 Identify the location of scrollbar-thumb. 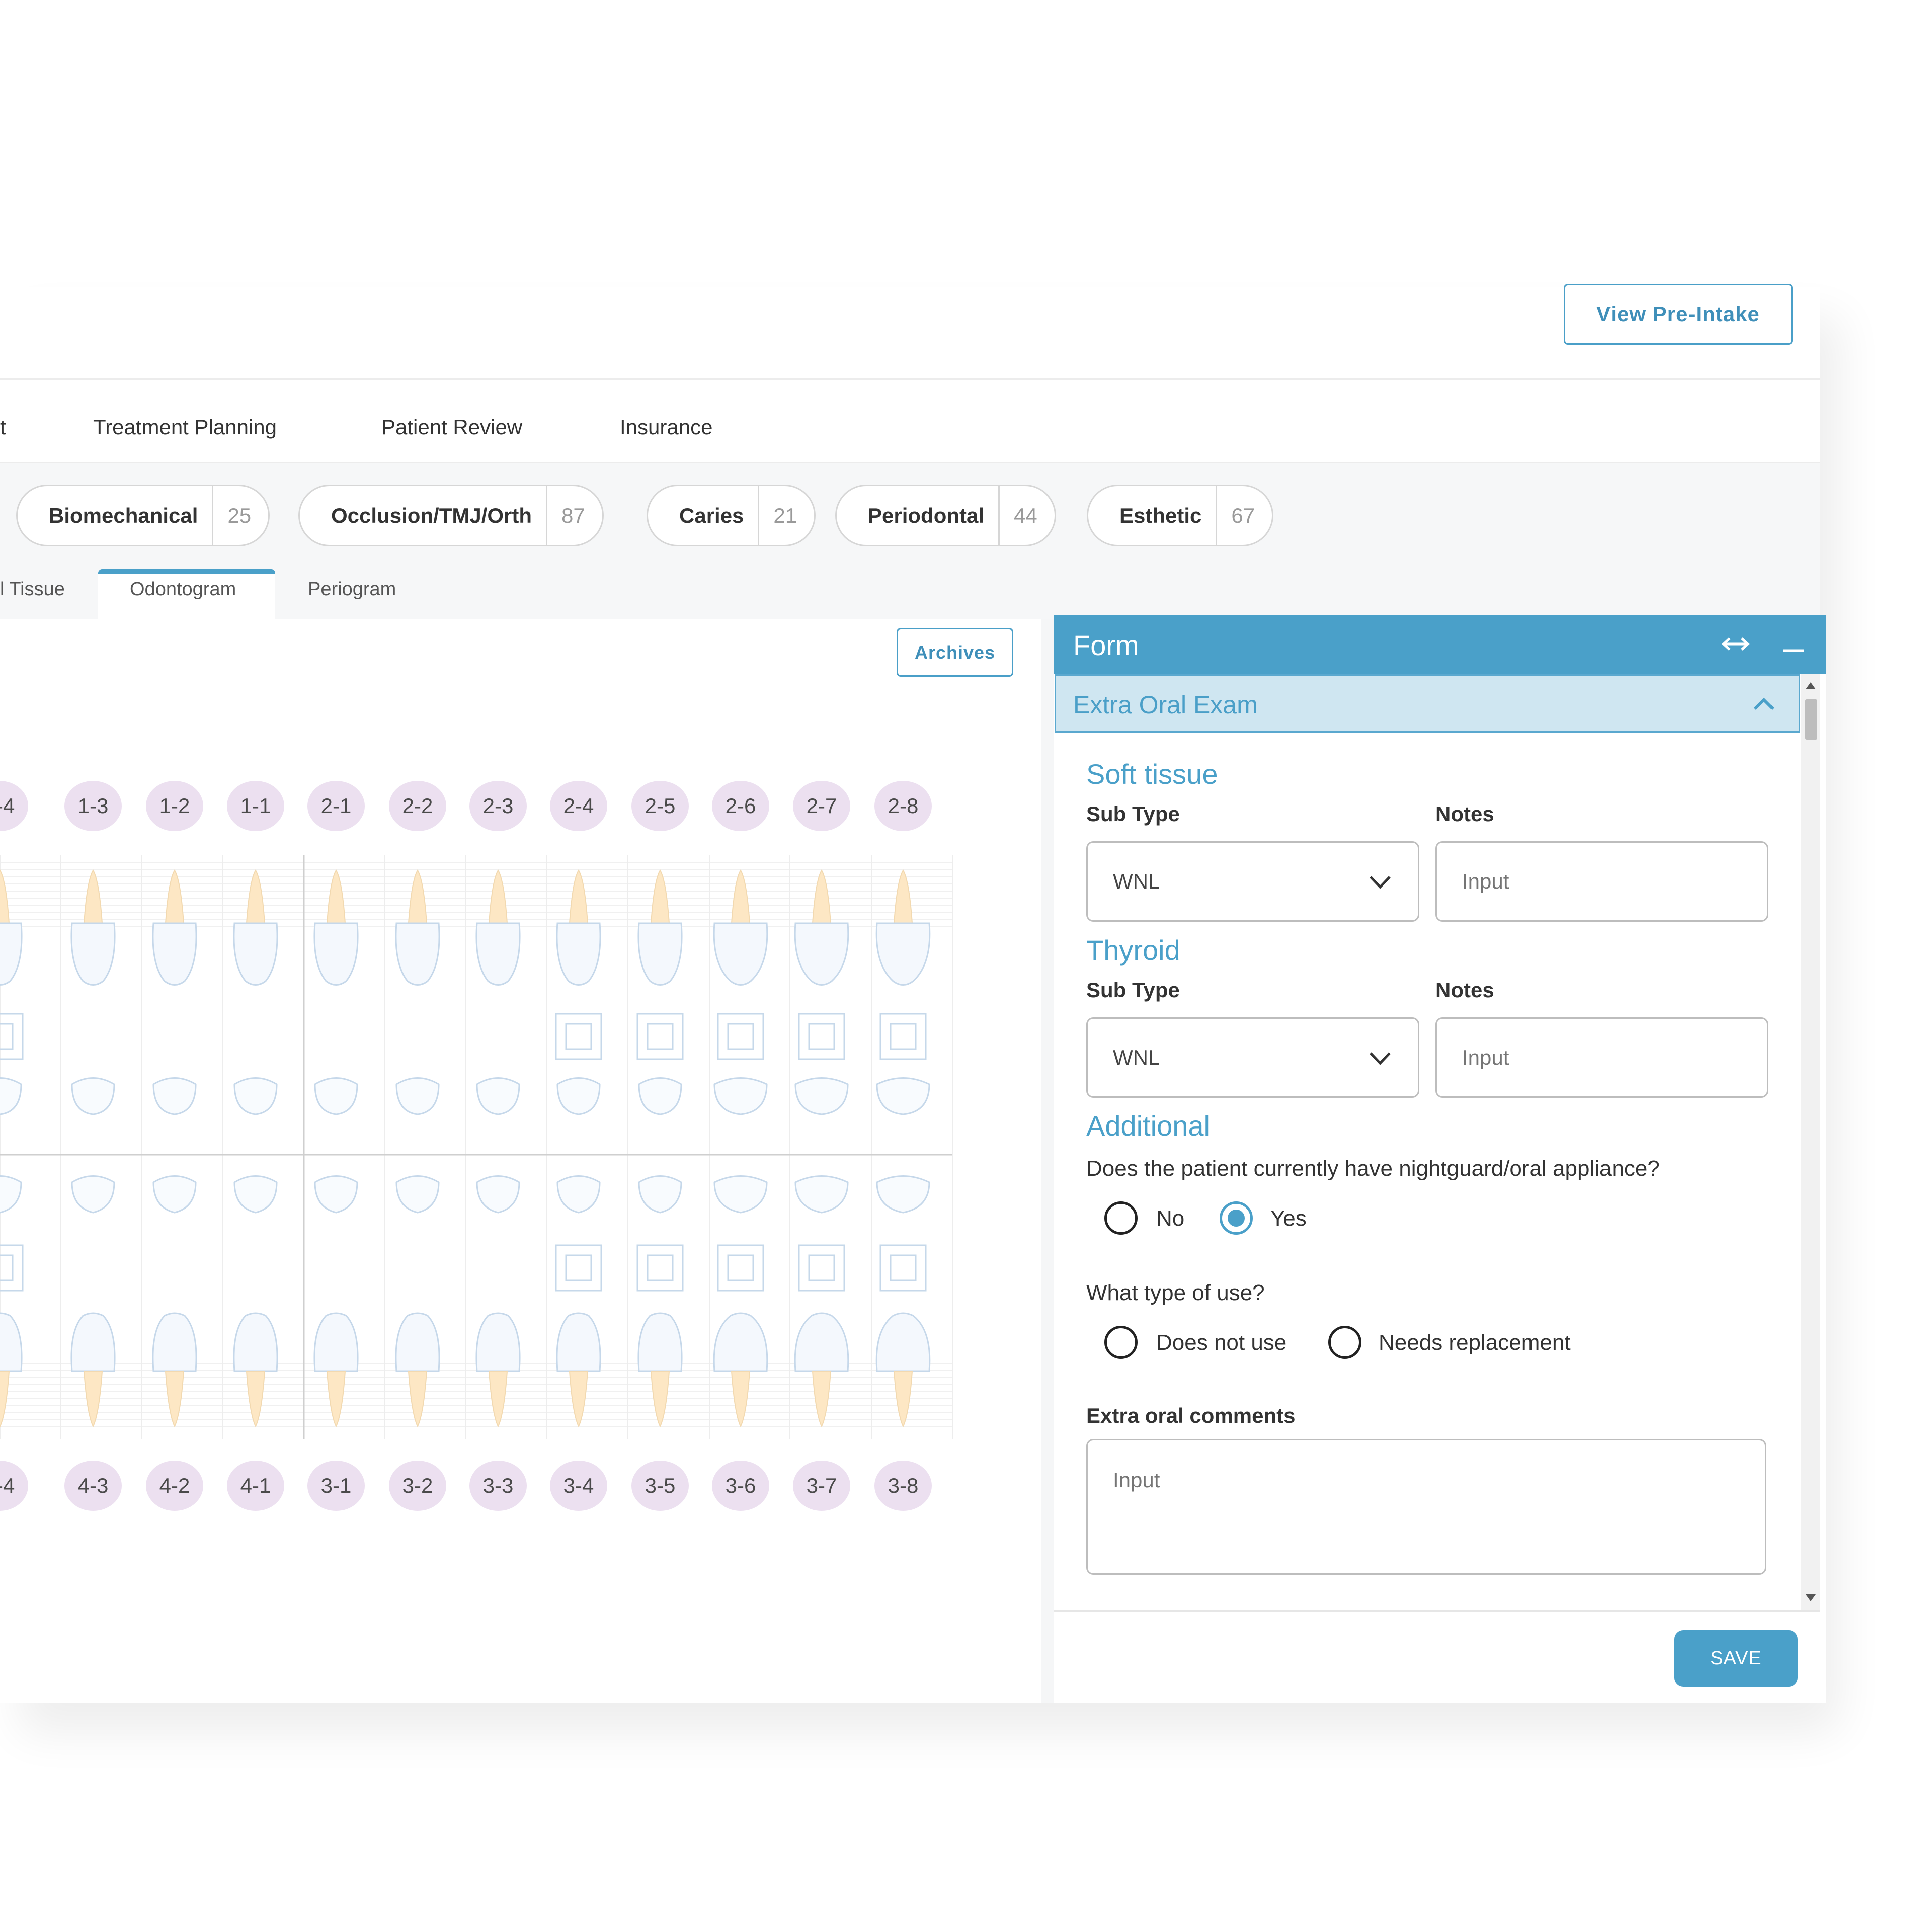
(1811, 720).